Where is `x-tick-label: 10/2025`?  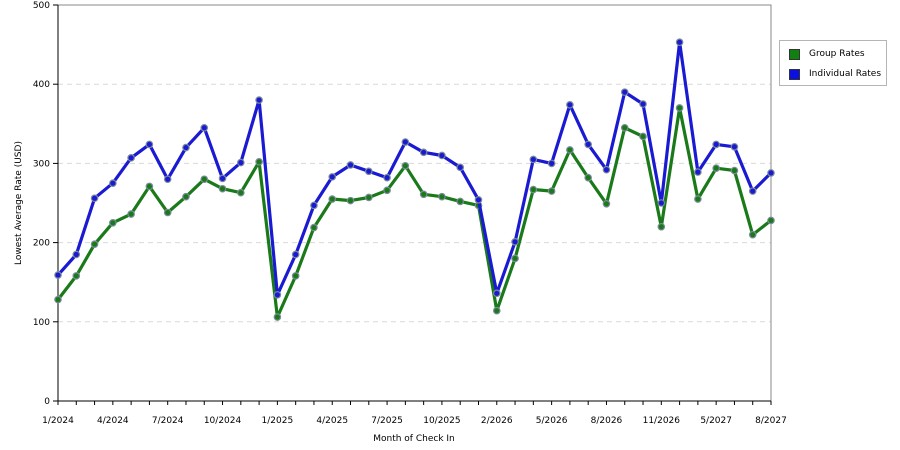
x-tick-label: 10/2025 is located at coordinates (441, 421).